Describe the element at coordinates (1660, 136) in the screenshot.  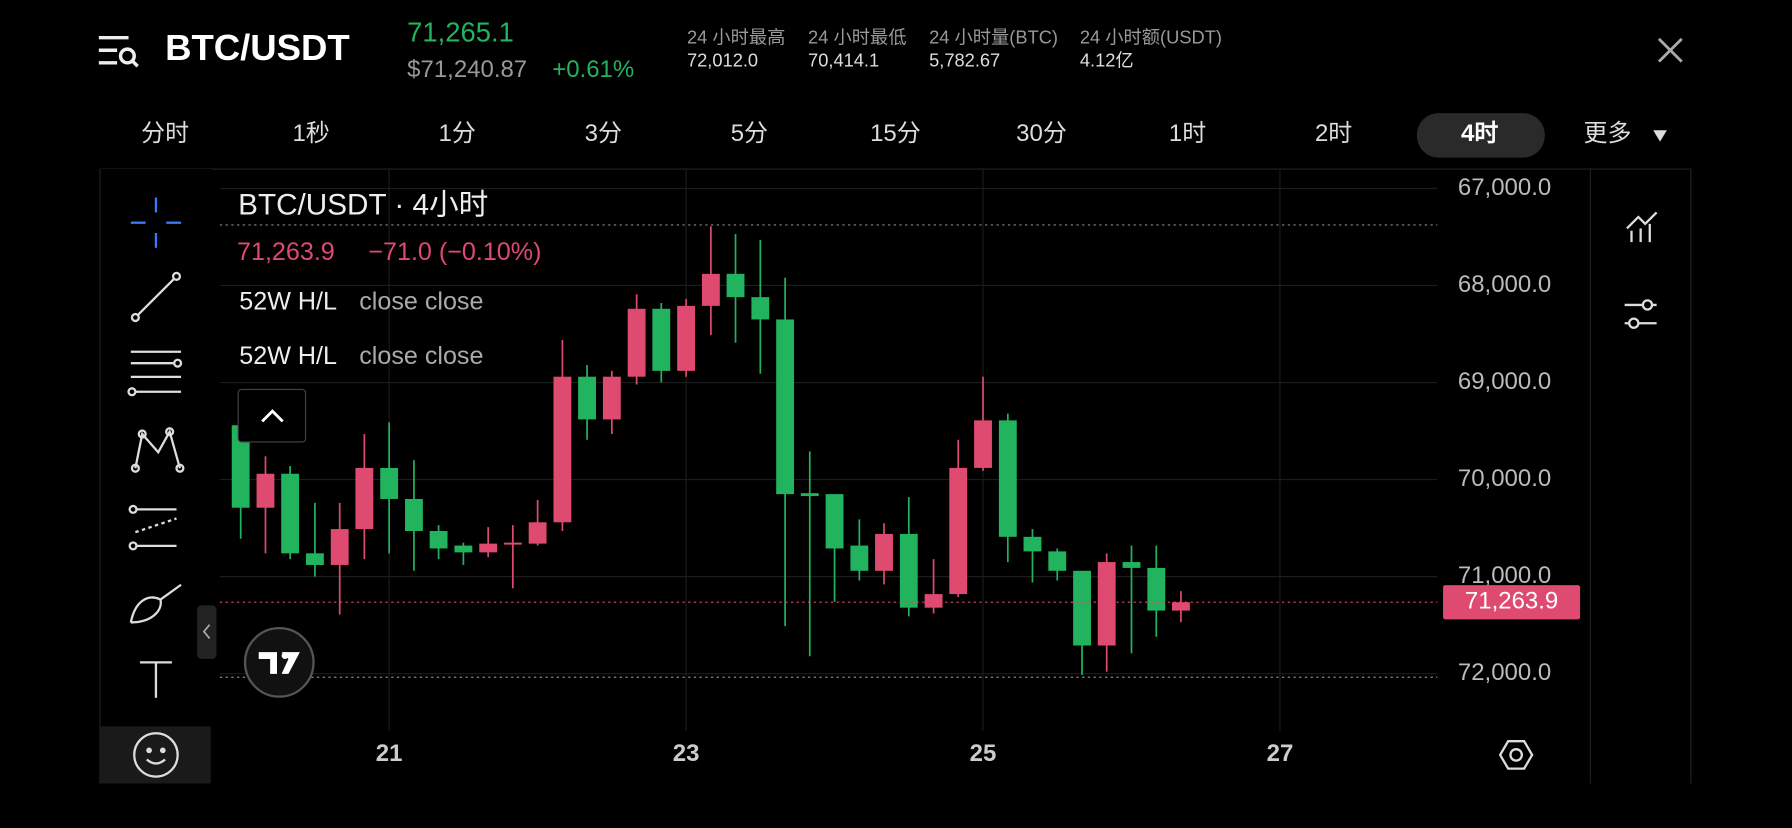
I see `more-arrow` at that location.